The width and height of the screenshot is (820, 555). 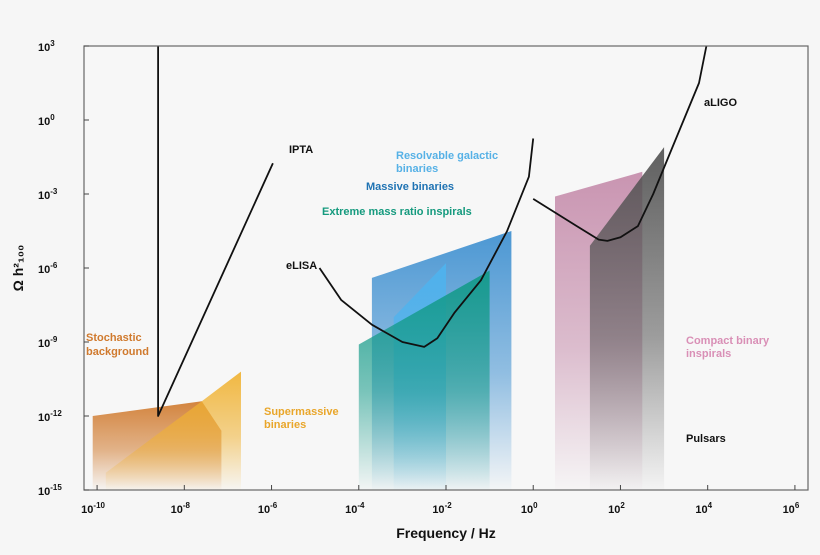 What do you see at coordinates (447, 156) in the screenshot?
I see `label-resolvable-line1: Resolvable galactic` at bounding box center [447, 156].